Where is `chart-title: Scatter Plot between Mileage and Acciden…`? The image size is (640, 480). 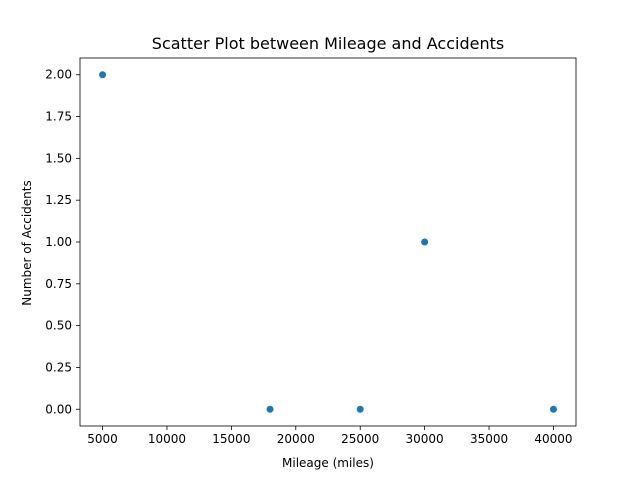 chart-title: Scatter Plot between Mileage and Acciden… is located at coordinates (328, 43).